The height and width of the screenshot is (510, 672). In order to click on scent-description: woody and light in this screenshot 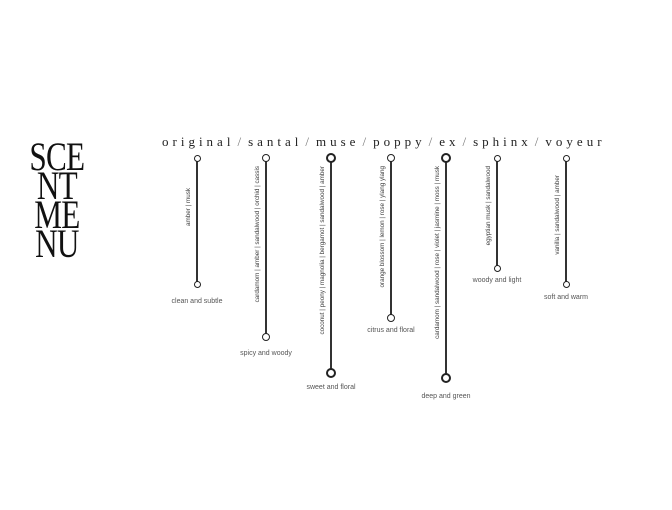, I will do `click(497, 280)`.